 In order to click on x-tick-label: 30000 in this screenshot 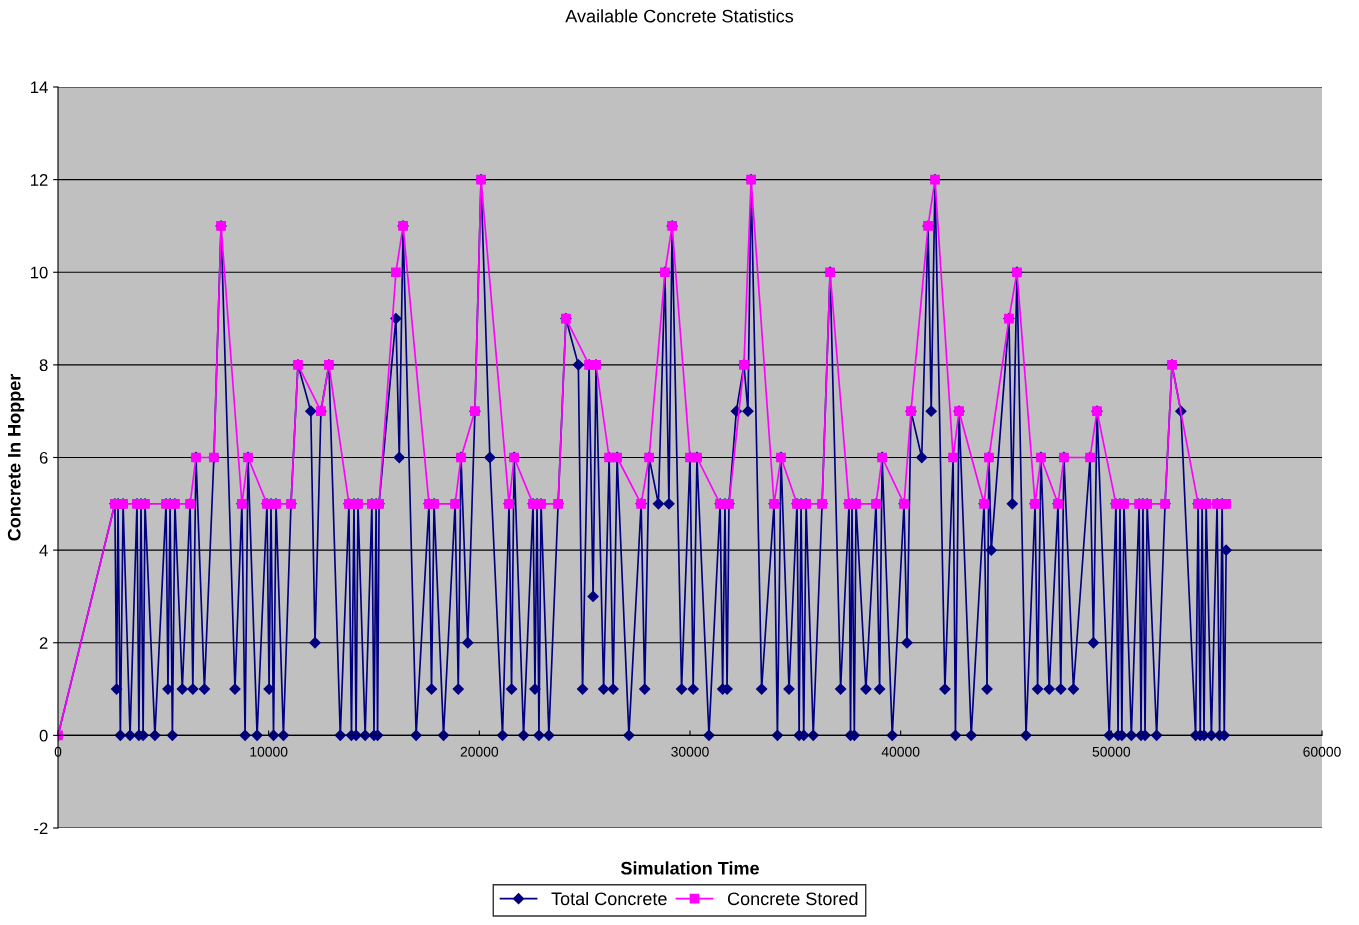, I will do `click(690, 751)`.